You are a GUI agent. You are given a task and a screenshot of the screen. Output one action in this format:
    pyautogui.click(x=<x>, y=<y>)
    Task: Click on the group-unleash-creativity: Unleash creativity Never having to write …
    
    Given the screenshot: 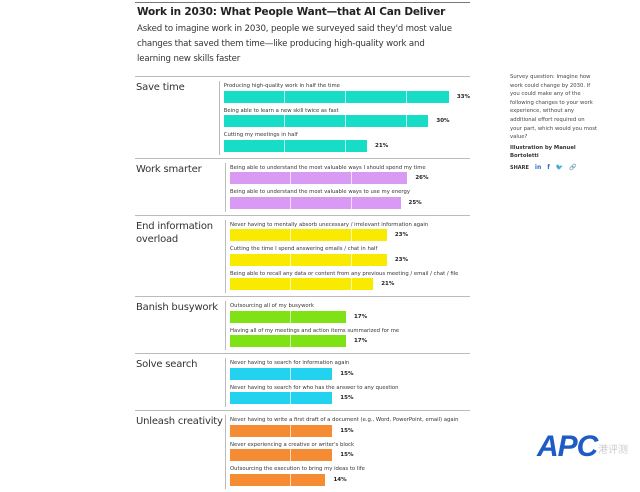 What is the action you would take?
    pyautogui.click(x=302, y=451)
    